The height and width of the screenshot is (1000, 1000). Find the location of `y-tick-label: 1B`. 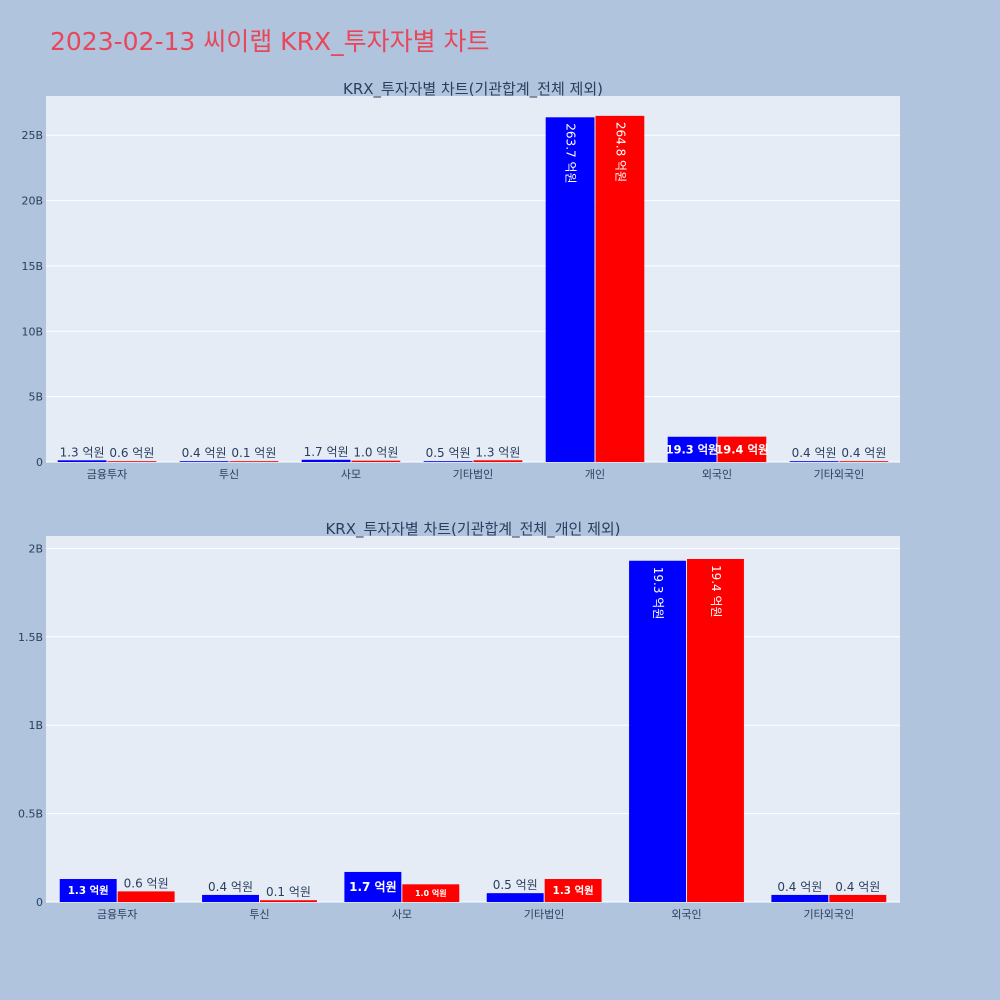

y-tick-label: 1B is located at coordinates (35, 725).